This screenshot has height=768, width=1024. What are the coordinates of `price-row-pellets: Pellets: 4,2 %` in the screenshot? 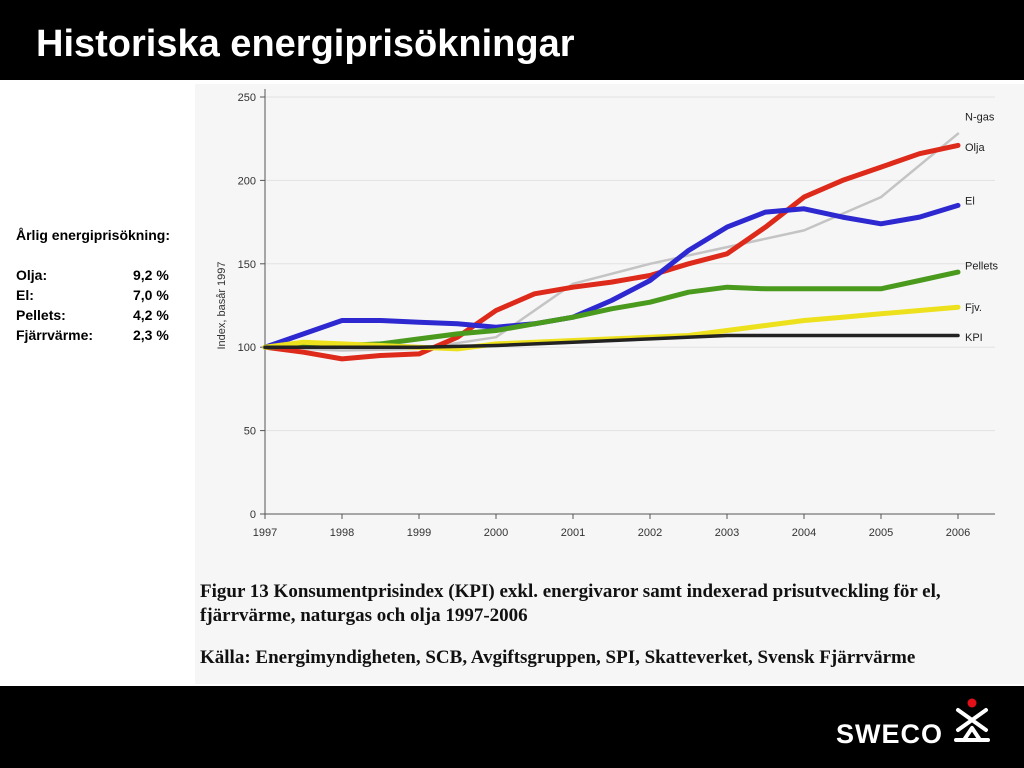 It's located at (111, 315).